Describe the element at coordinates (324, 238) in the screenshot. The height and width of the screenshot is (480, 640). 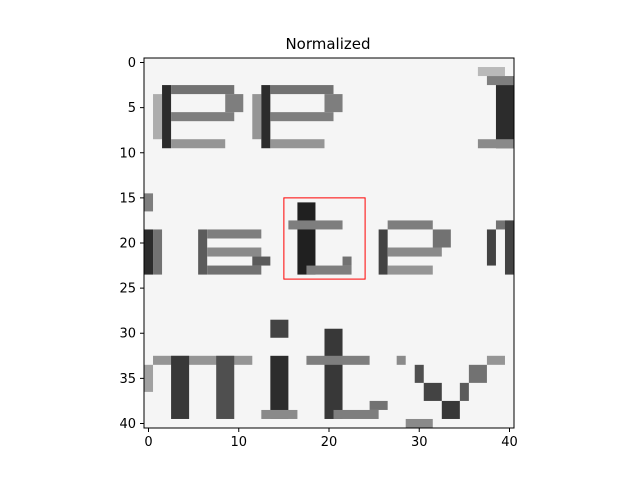
I see `highlight-box` at that location.